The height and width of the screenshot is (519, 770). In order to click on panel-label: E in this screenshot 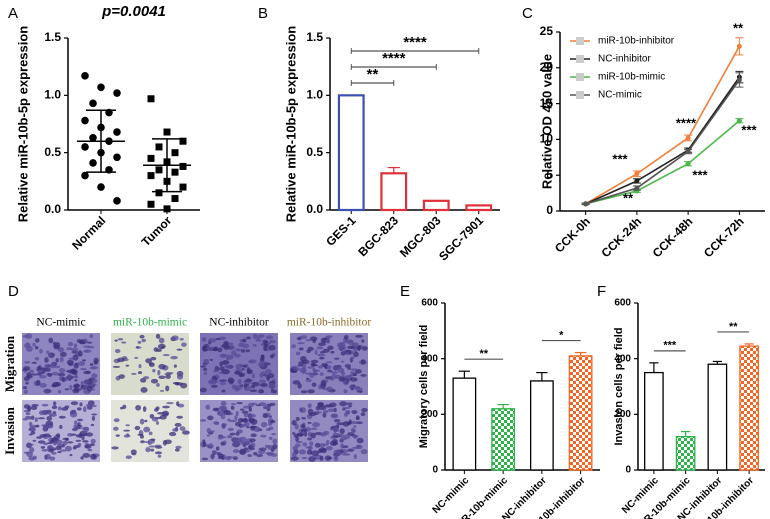, I will do `click(405, 291)`.